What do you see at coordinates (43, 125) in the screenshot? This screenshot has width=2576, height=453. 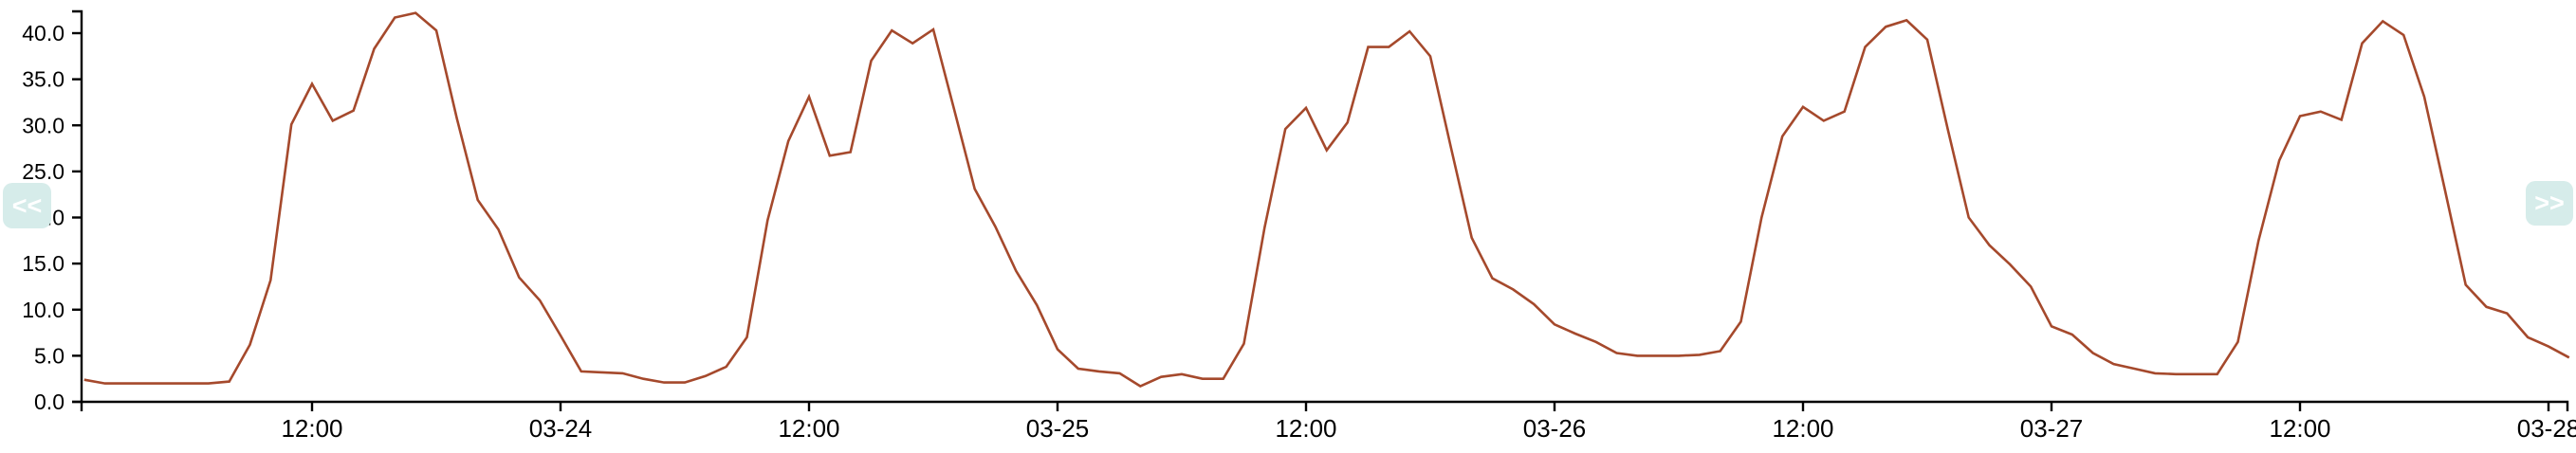 I see `y-tick-label: 30.0` at bounding box center [43, 125].